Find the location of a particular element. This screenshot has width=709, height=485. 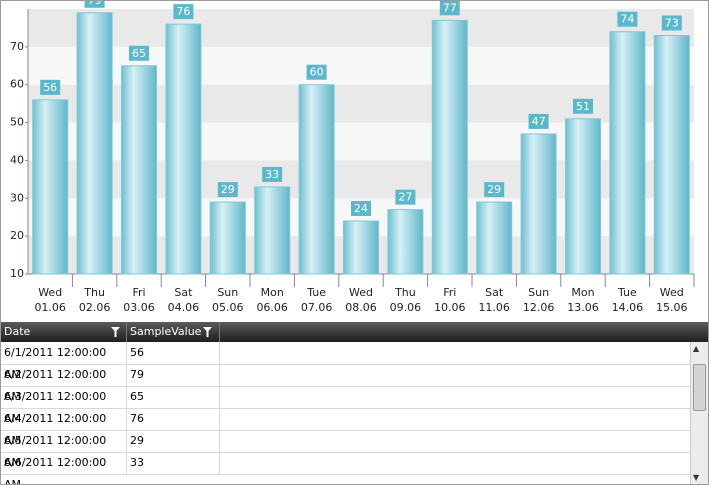

grid-row: 6/1/2011 12:00:00 AM 56 is located at coordinates (346, 361).